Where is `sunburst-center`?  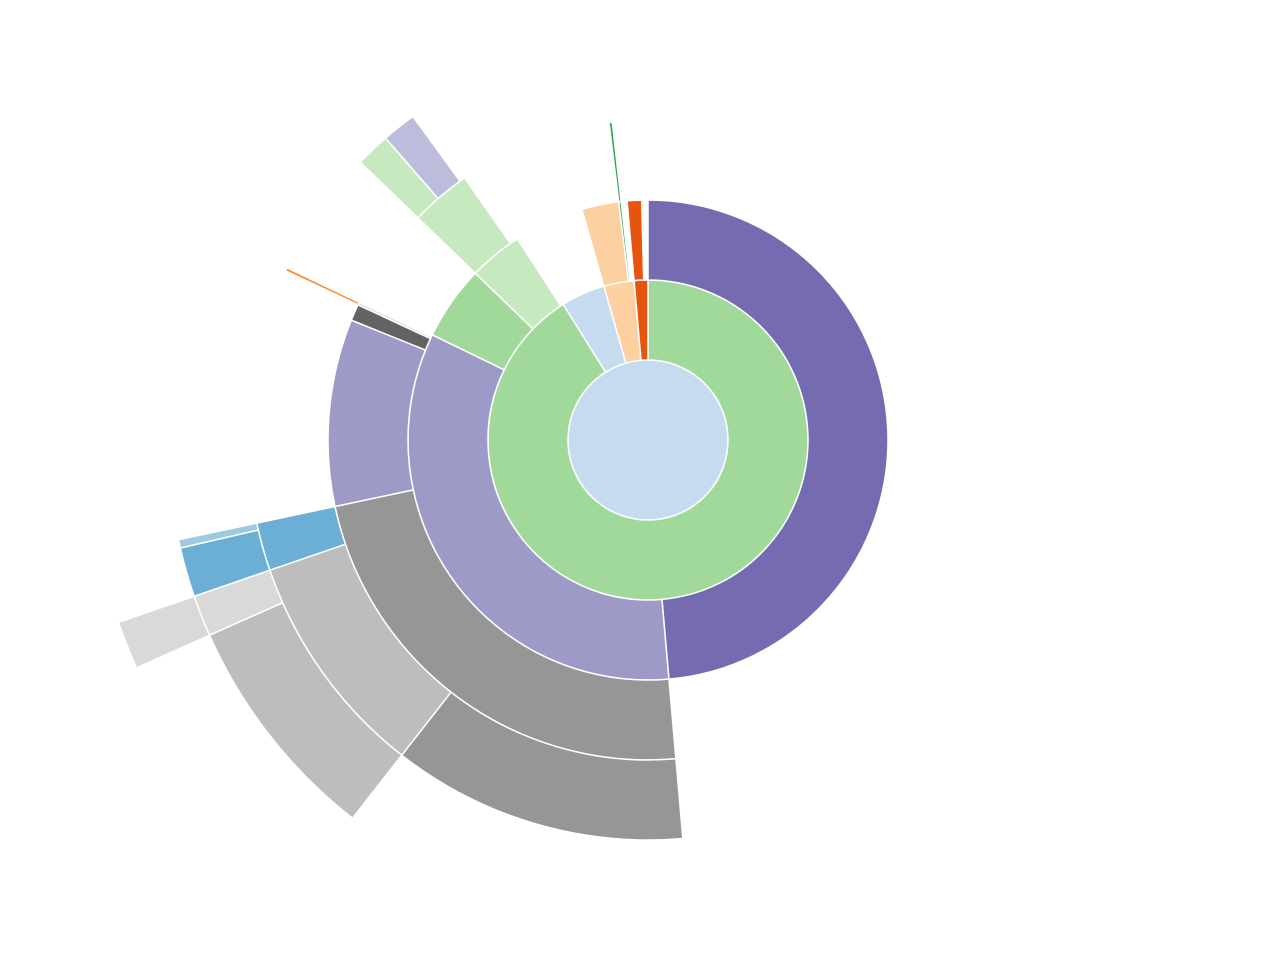
sunburst-center is located at coordinates (648, 440).